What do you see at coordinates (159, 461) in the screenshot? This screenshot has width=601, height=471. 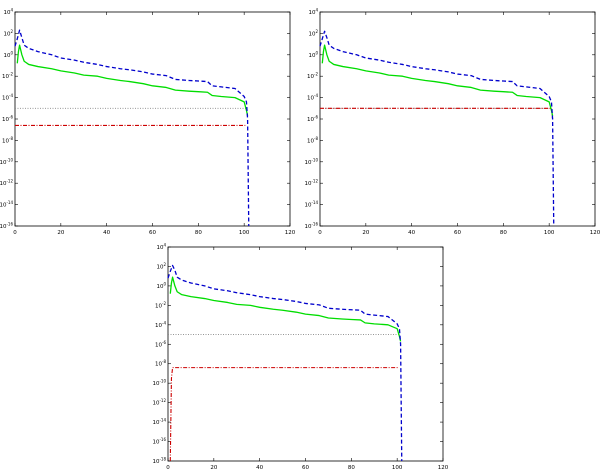 I see `y-tick-label: 10⁻¹⁸` at bounding box center [159, 461].